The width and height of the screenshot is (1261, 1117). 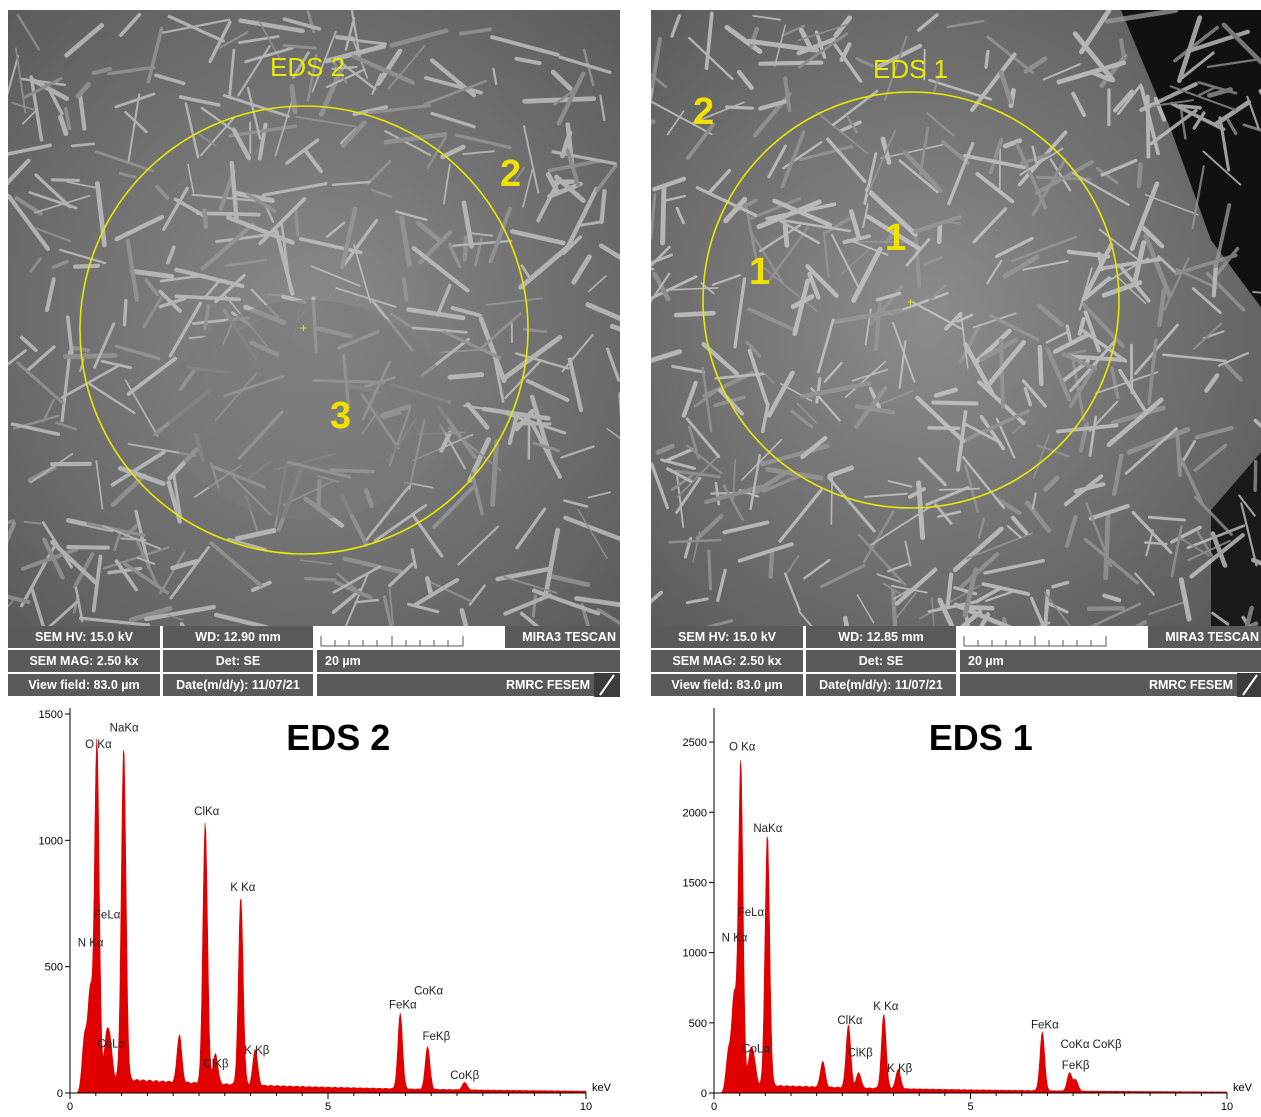 What do you see at coordinates (464, 1076) in the screenshot?
I see `peak-annotation: CoKβ` at bounding box center [464, 1076].